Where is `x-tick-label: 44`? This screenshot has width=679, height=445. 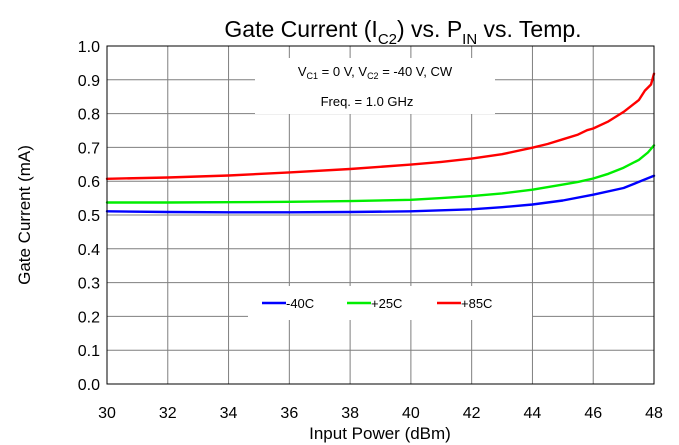 x-tick-label: 44 is located at coordinates (533, 413).